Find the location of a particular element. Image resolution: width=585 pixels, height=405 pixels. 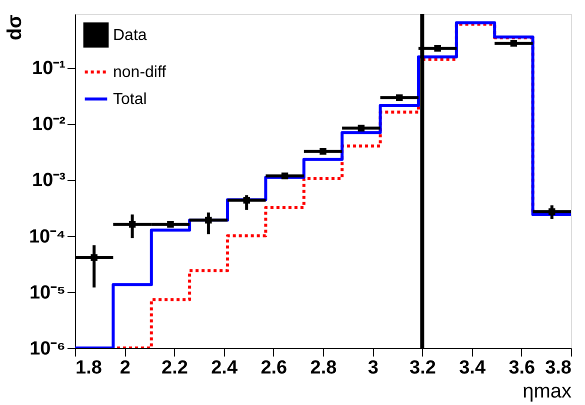

y-tick-label: 10⁻³ is located at coordinates (49, 181).